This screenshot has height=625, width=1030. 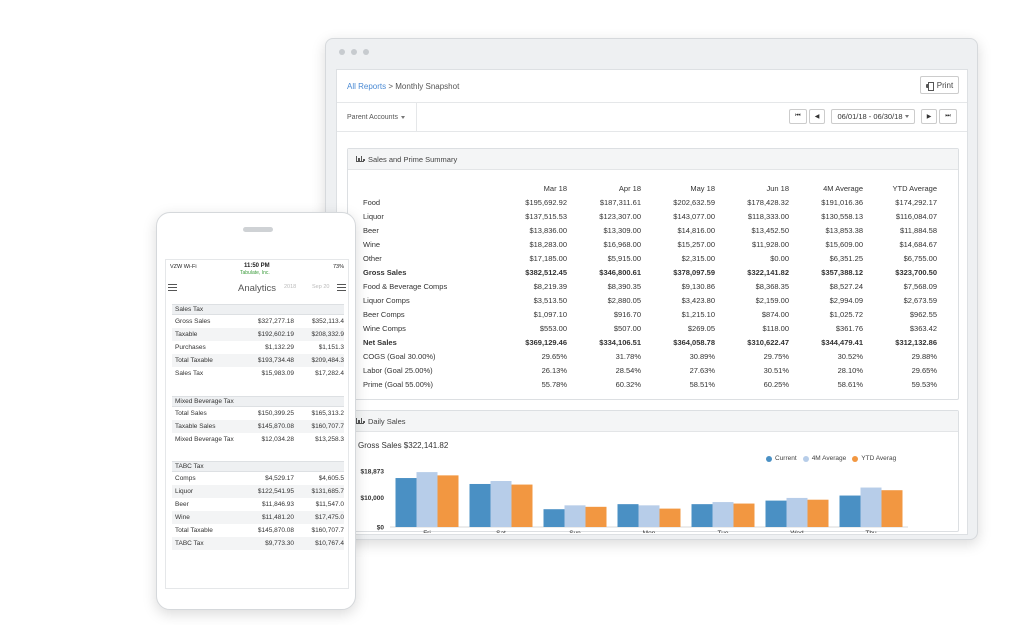 What do you see at coordinates (255, 273) in the screenshot?
I see `status-url: Tabulate, Inc.` at bounding box center [255, 273].